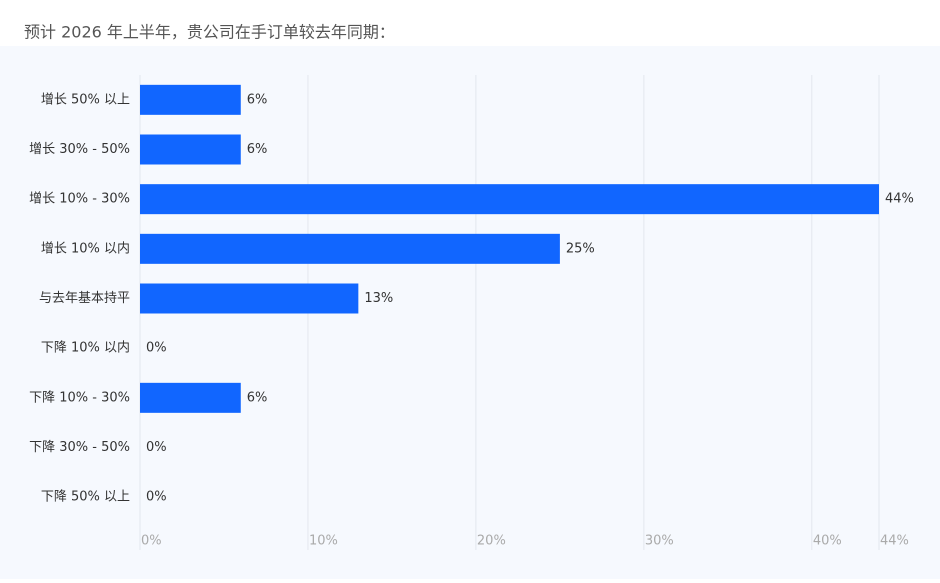 This screenshot has height=583, width=940. Describe the element at coordinates (151, 541) in the screenshot. I see `x-tick-label: 0%` at that location.